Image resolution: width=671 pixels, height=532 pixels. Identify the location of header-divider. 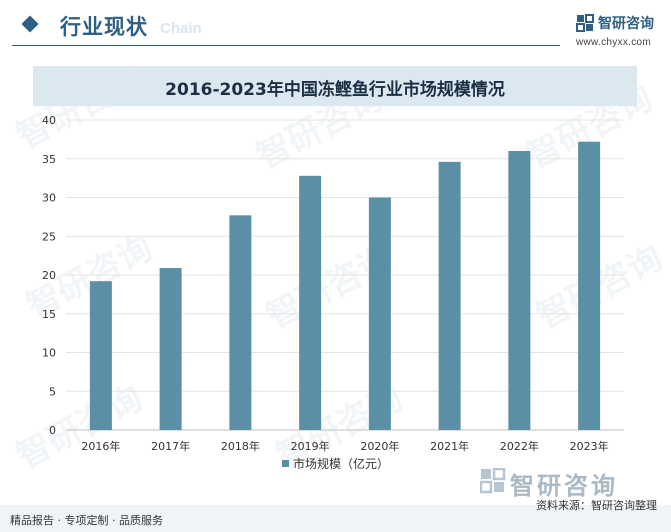
(286, 45).